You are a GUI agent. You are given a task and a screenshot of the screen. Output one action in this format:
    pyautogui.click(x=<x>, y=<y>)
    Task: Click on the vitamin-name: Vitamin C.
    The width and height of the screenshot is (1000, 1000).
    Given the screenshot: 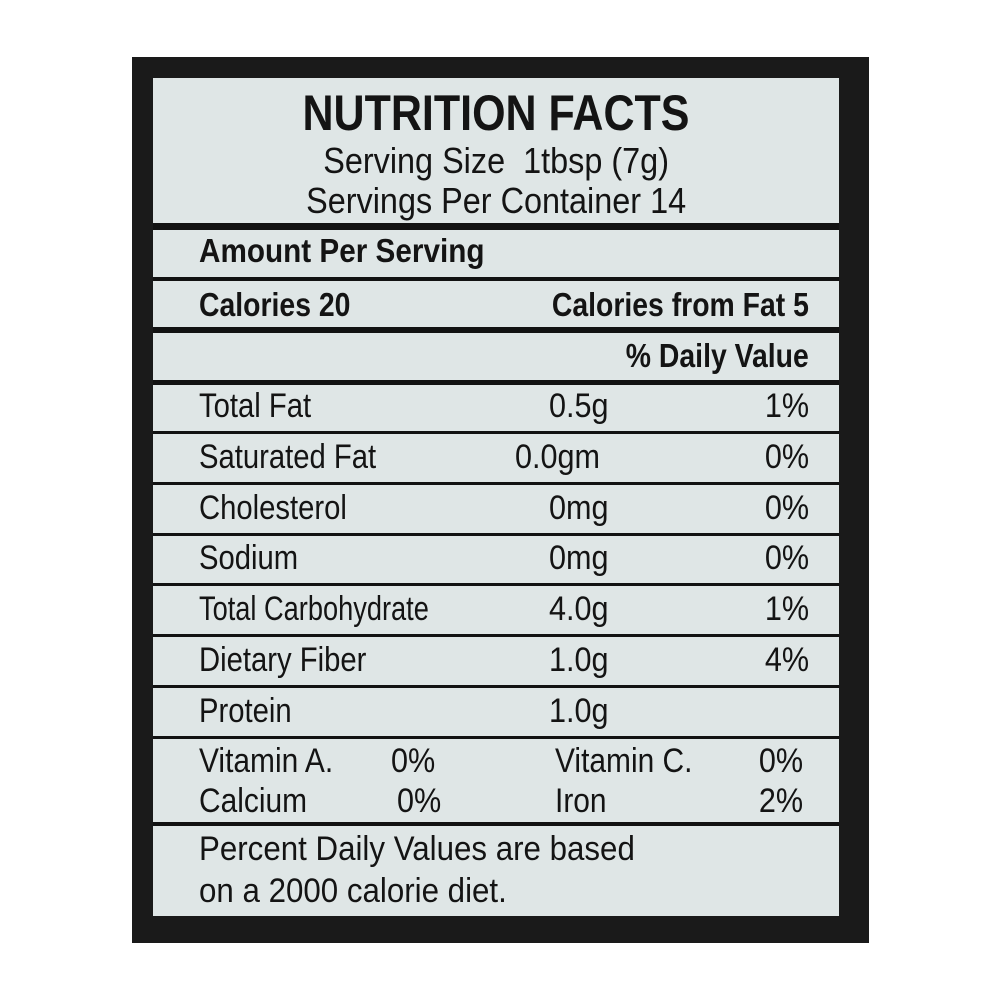 What is the action you would take?
    pyautogui.click(x=624, y=761)
    